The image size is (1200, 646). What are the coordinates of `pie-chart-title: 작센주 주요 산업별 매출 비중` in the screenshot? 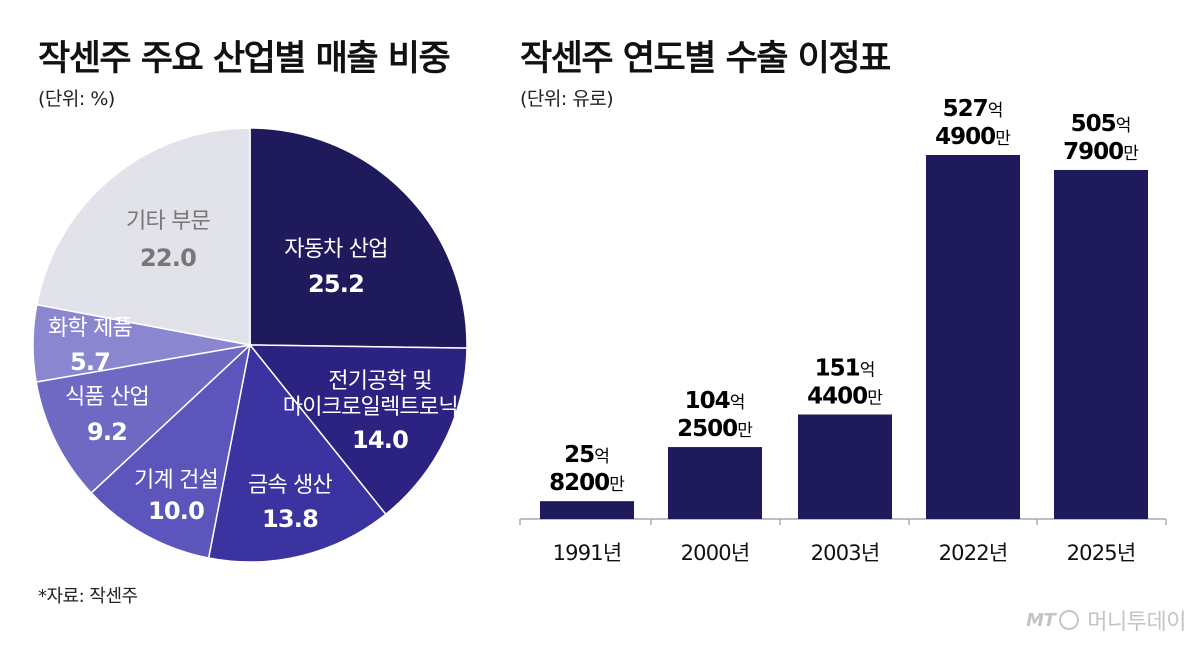 It's located at (244, 59).